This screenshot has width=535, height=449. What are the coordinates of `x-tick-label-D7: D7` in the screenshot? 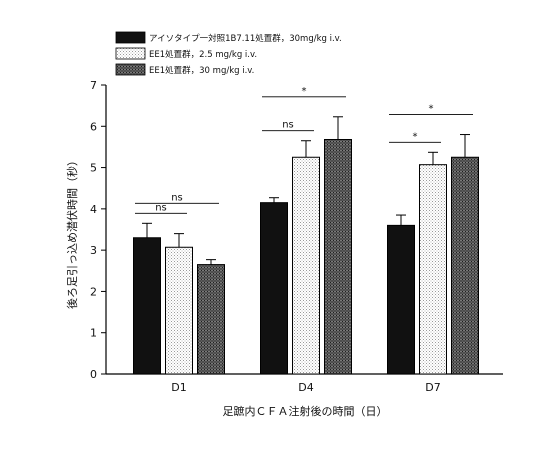 It's located at (432, 387).